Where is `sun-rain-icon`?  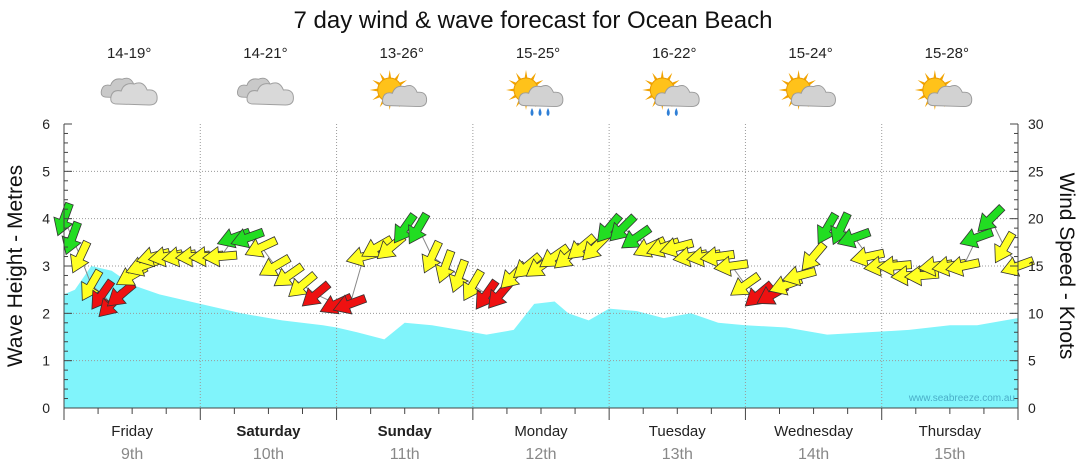 sun-rain-icon is located at coordinates (671, 93).